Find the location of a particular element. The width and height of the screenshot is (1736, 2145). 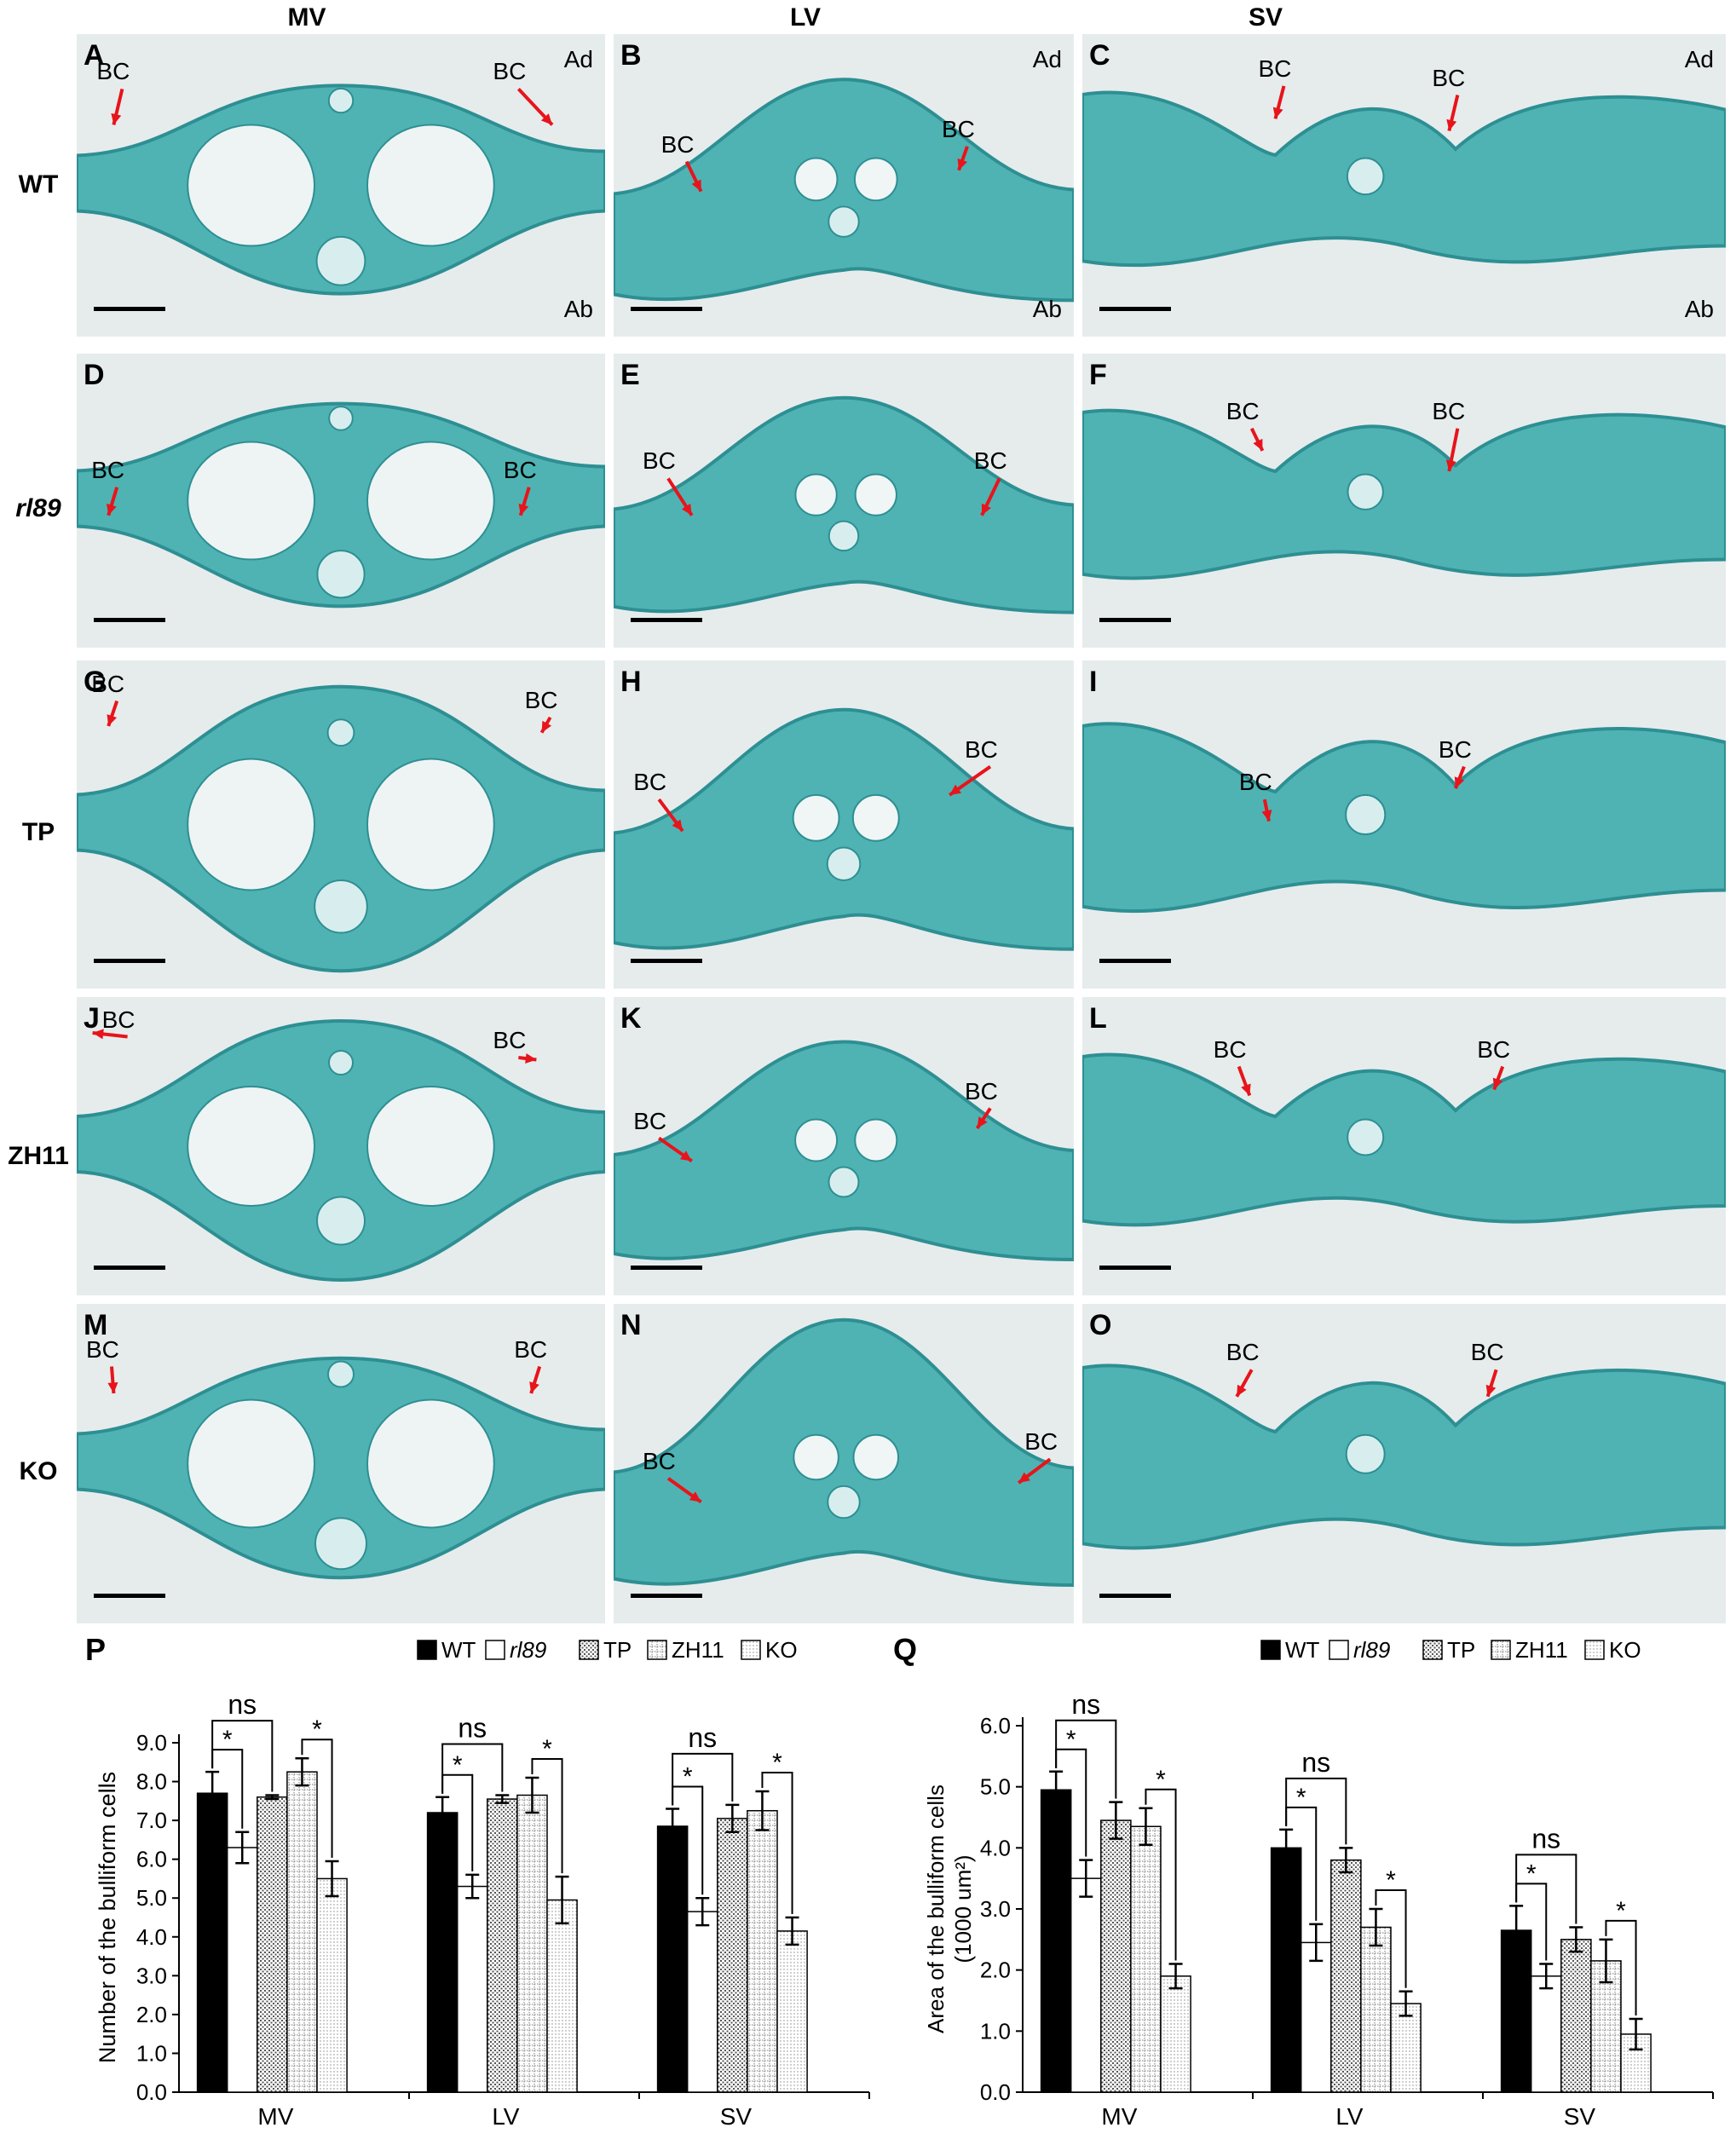

panel-label: B is located at coordinates (631, 55).